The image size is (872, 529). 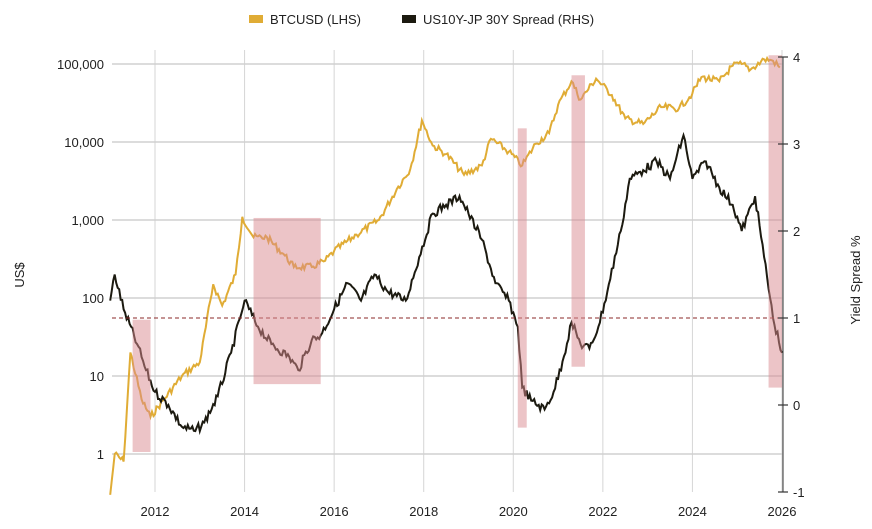 I want to click on y-tick-label: 100,000, so click(x=80, y=64).